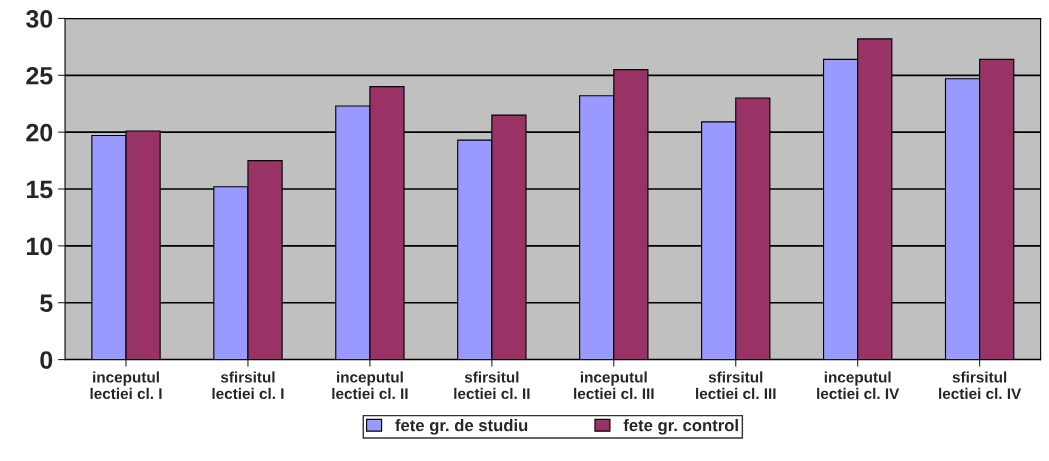 The height and width of the screenshot is (461, 1049). Describe the element at coordinates (248, 385) in the screenshot. I see `x-tick-label: sfirsitul lectiei cl. I` at that location.